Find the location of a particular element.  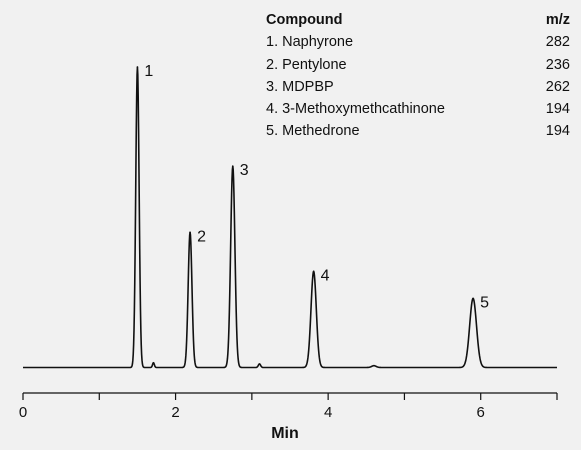

legend-header-compound: Compound is located at coordinates (304, 20).